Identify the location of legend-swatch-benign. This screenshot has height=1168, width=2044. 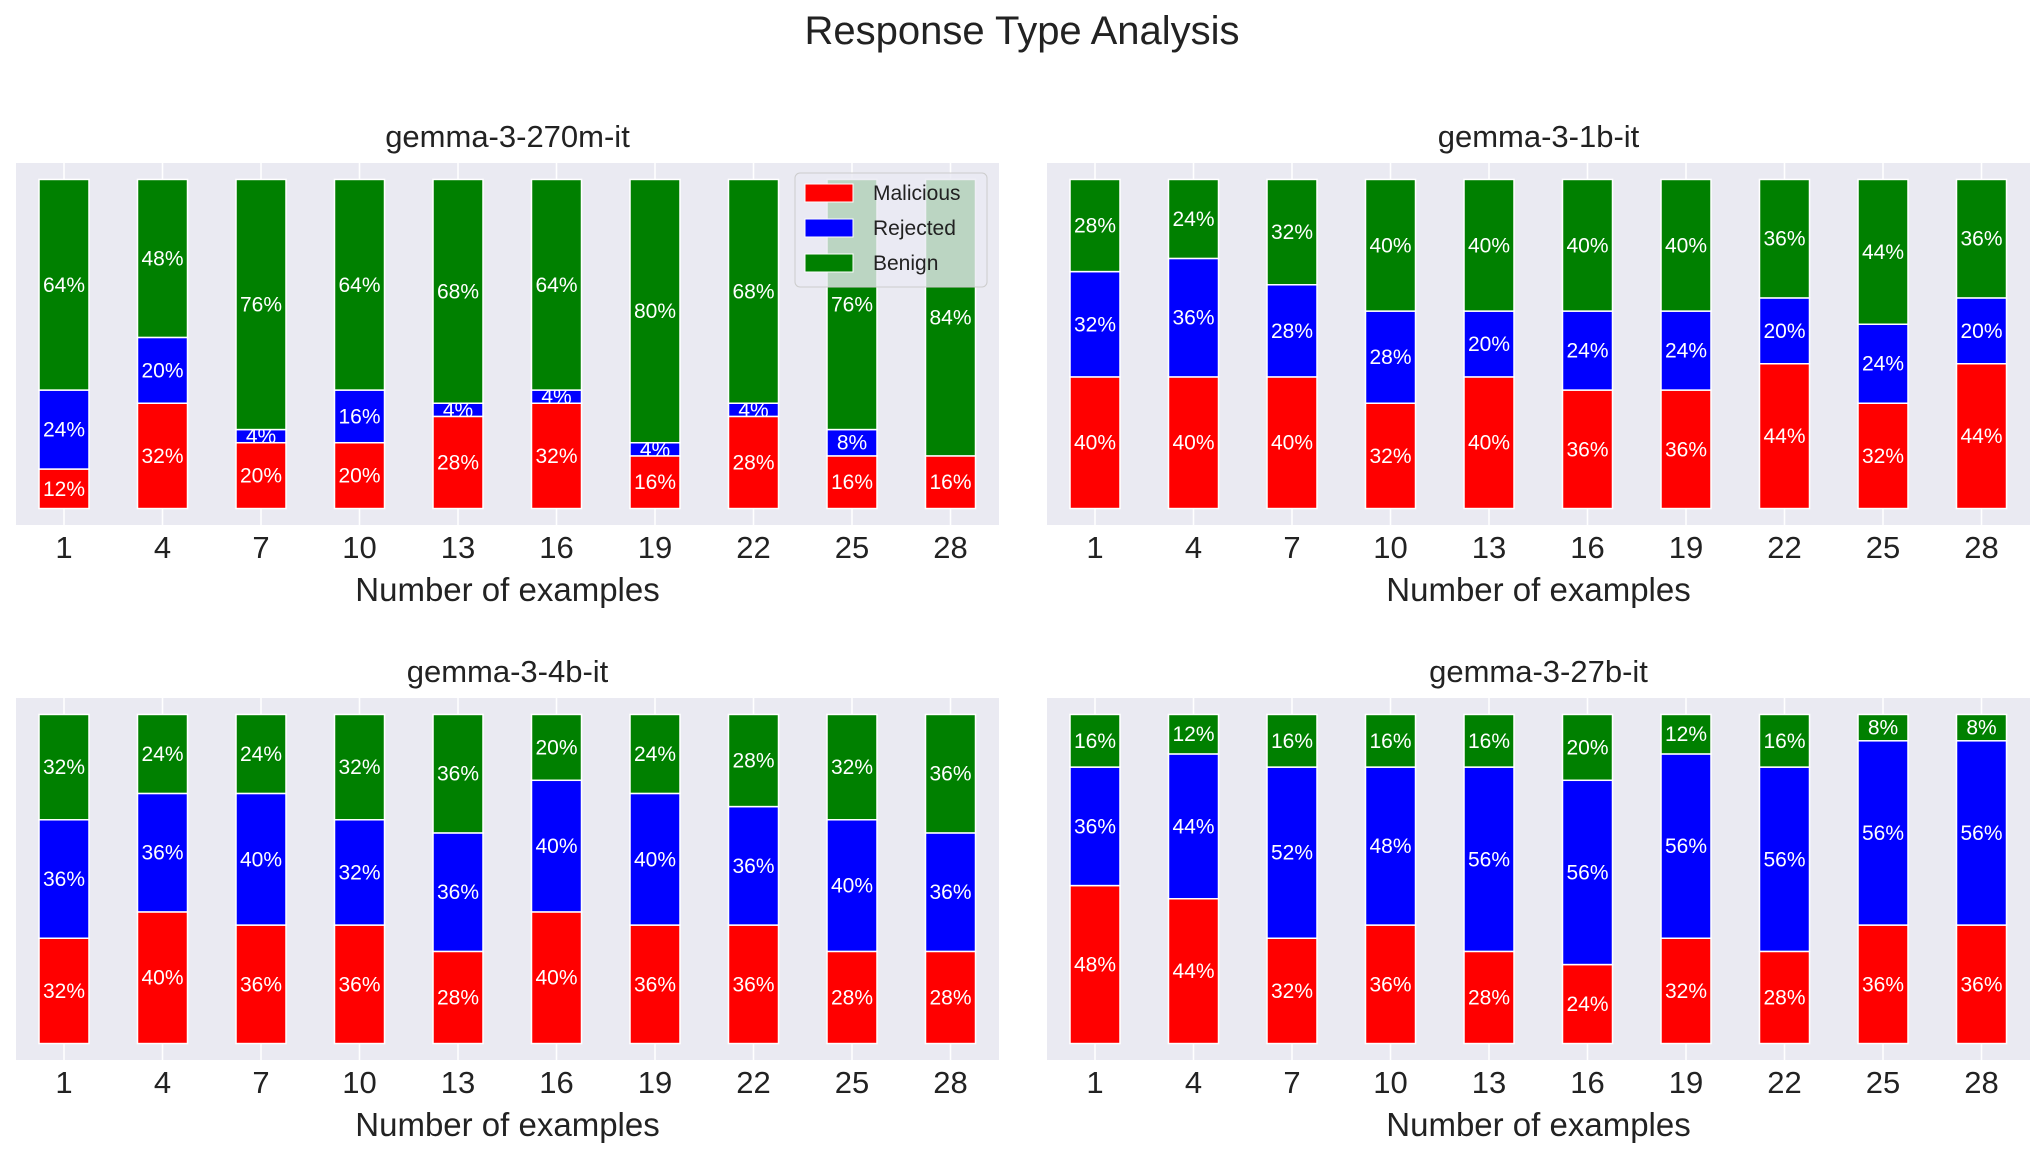
(829, 263).